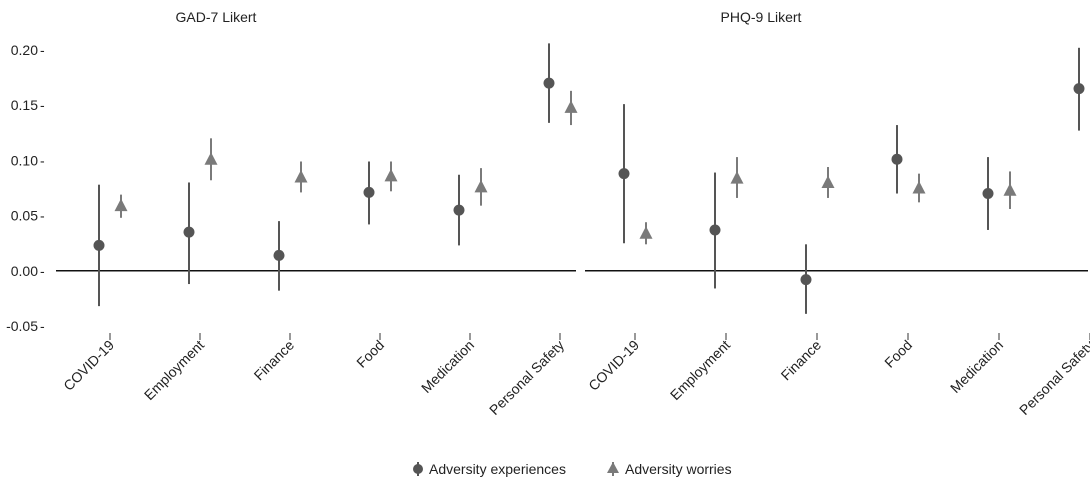 This screenshot has width=1090, height=485. I want to click on panel-title: PHQ-9 Likert, so click(761, 17).